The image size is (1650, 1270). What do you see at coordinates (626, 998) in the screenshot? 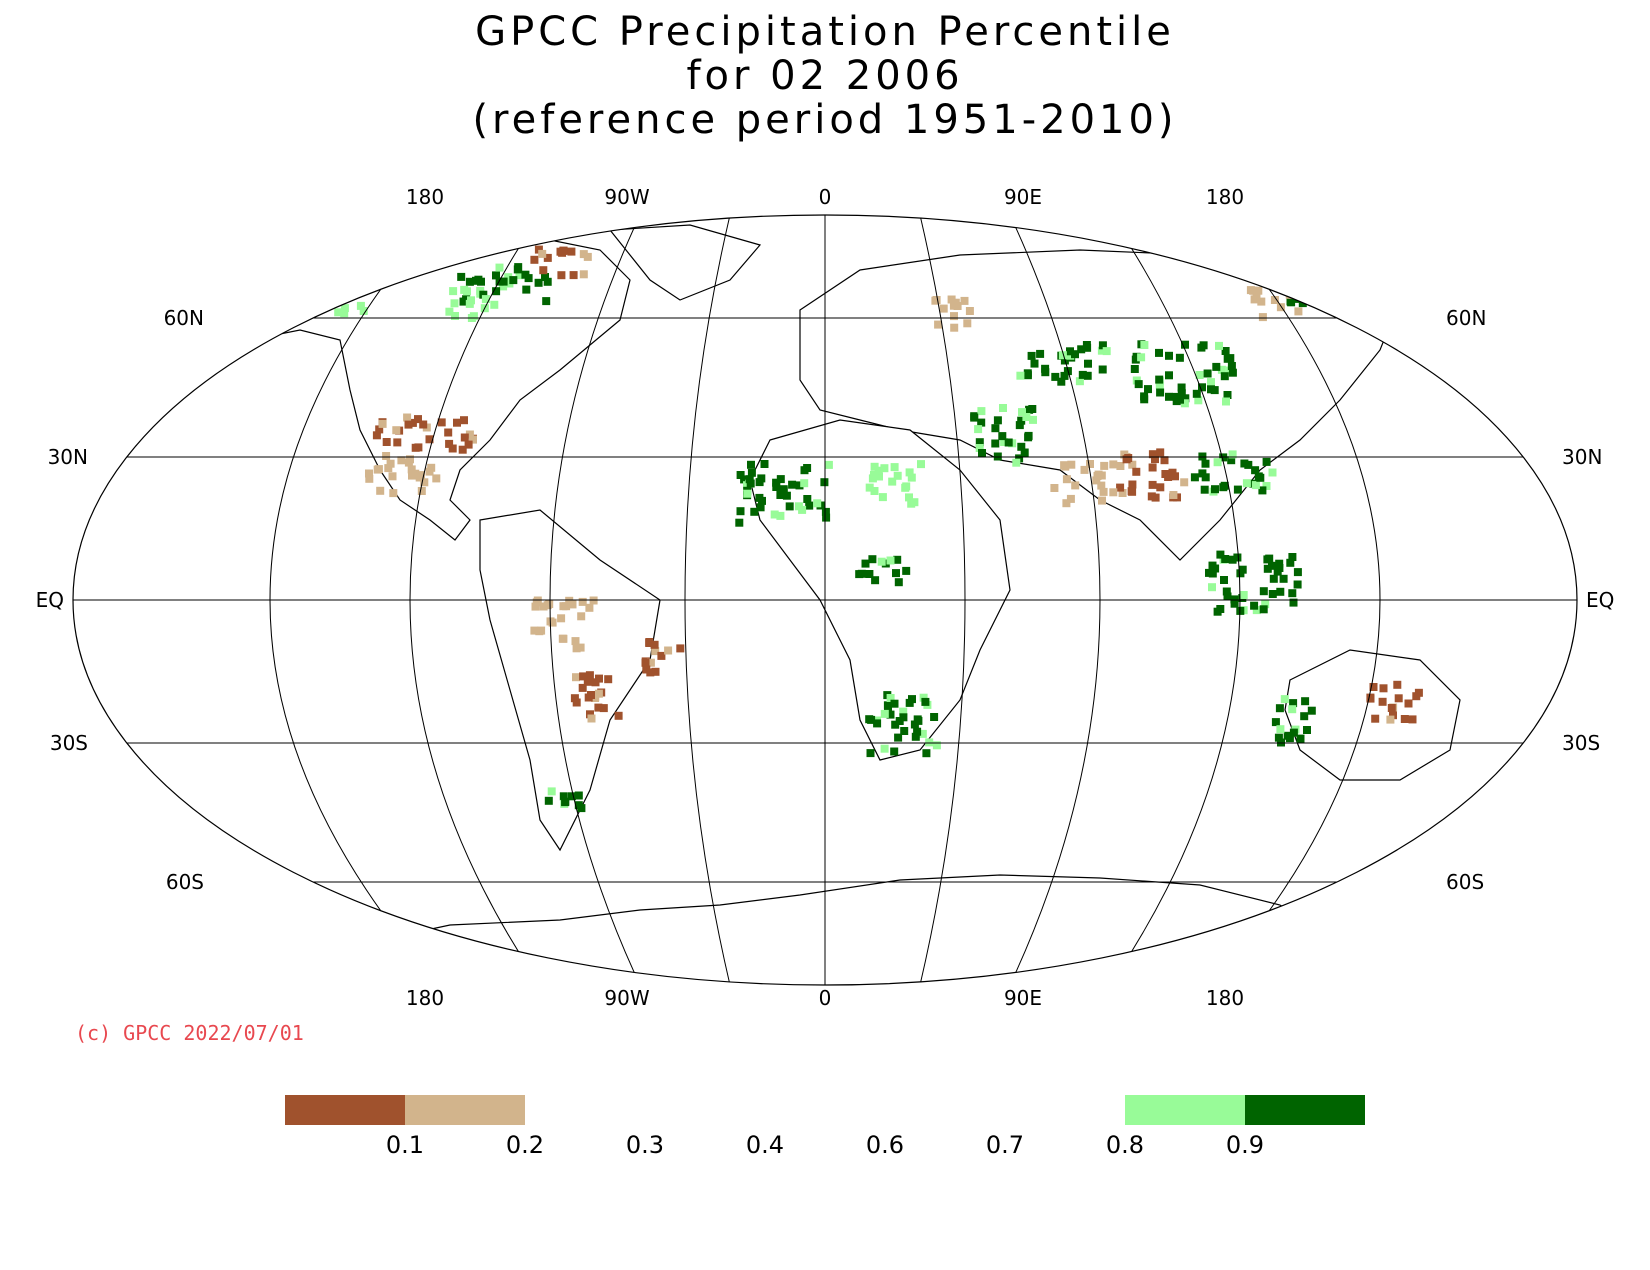
I see `lon-label-bottom-90w: 90W` at bounding box center [626, 998].